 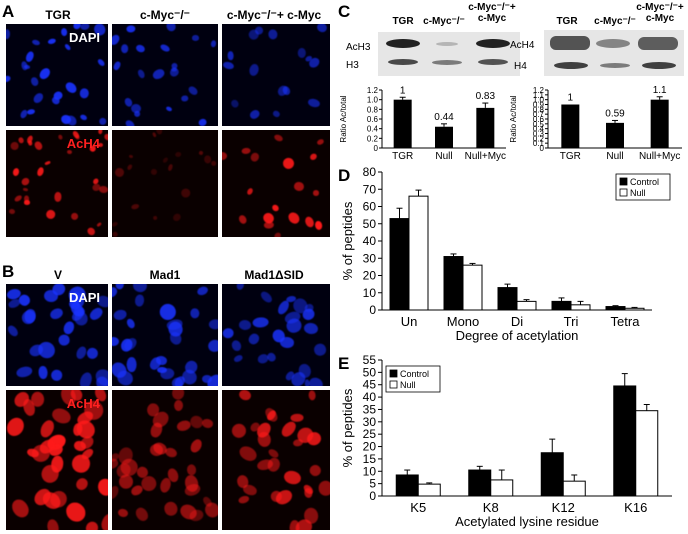 What do you see at coordinates (276, 183) in the screenshot?
I see `micrograph-a-rescue-ach4` at bounding box center [276, 183].